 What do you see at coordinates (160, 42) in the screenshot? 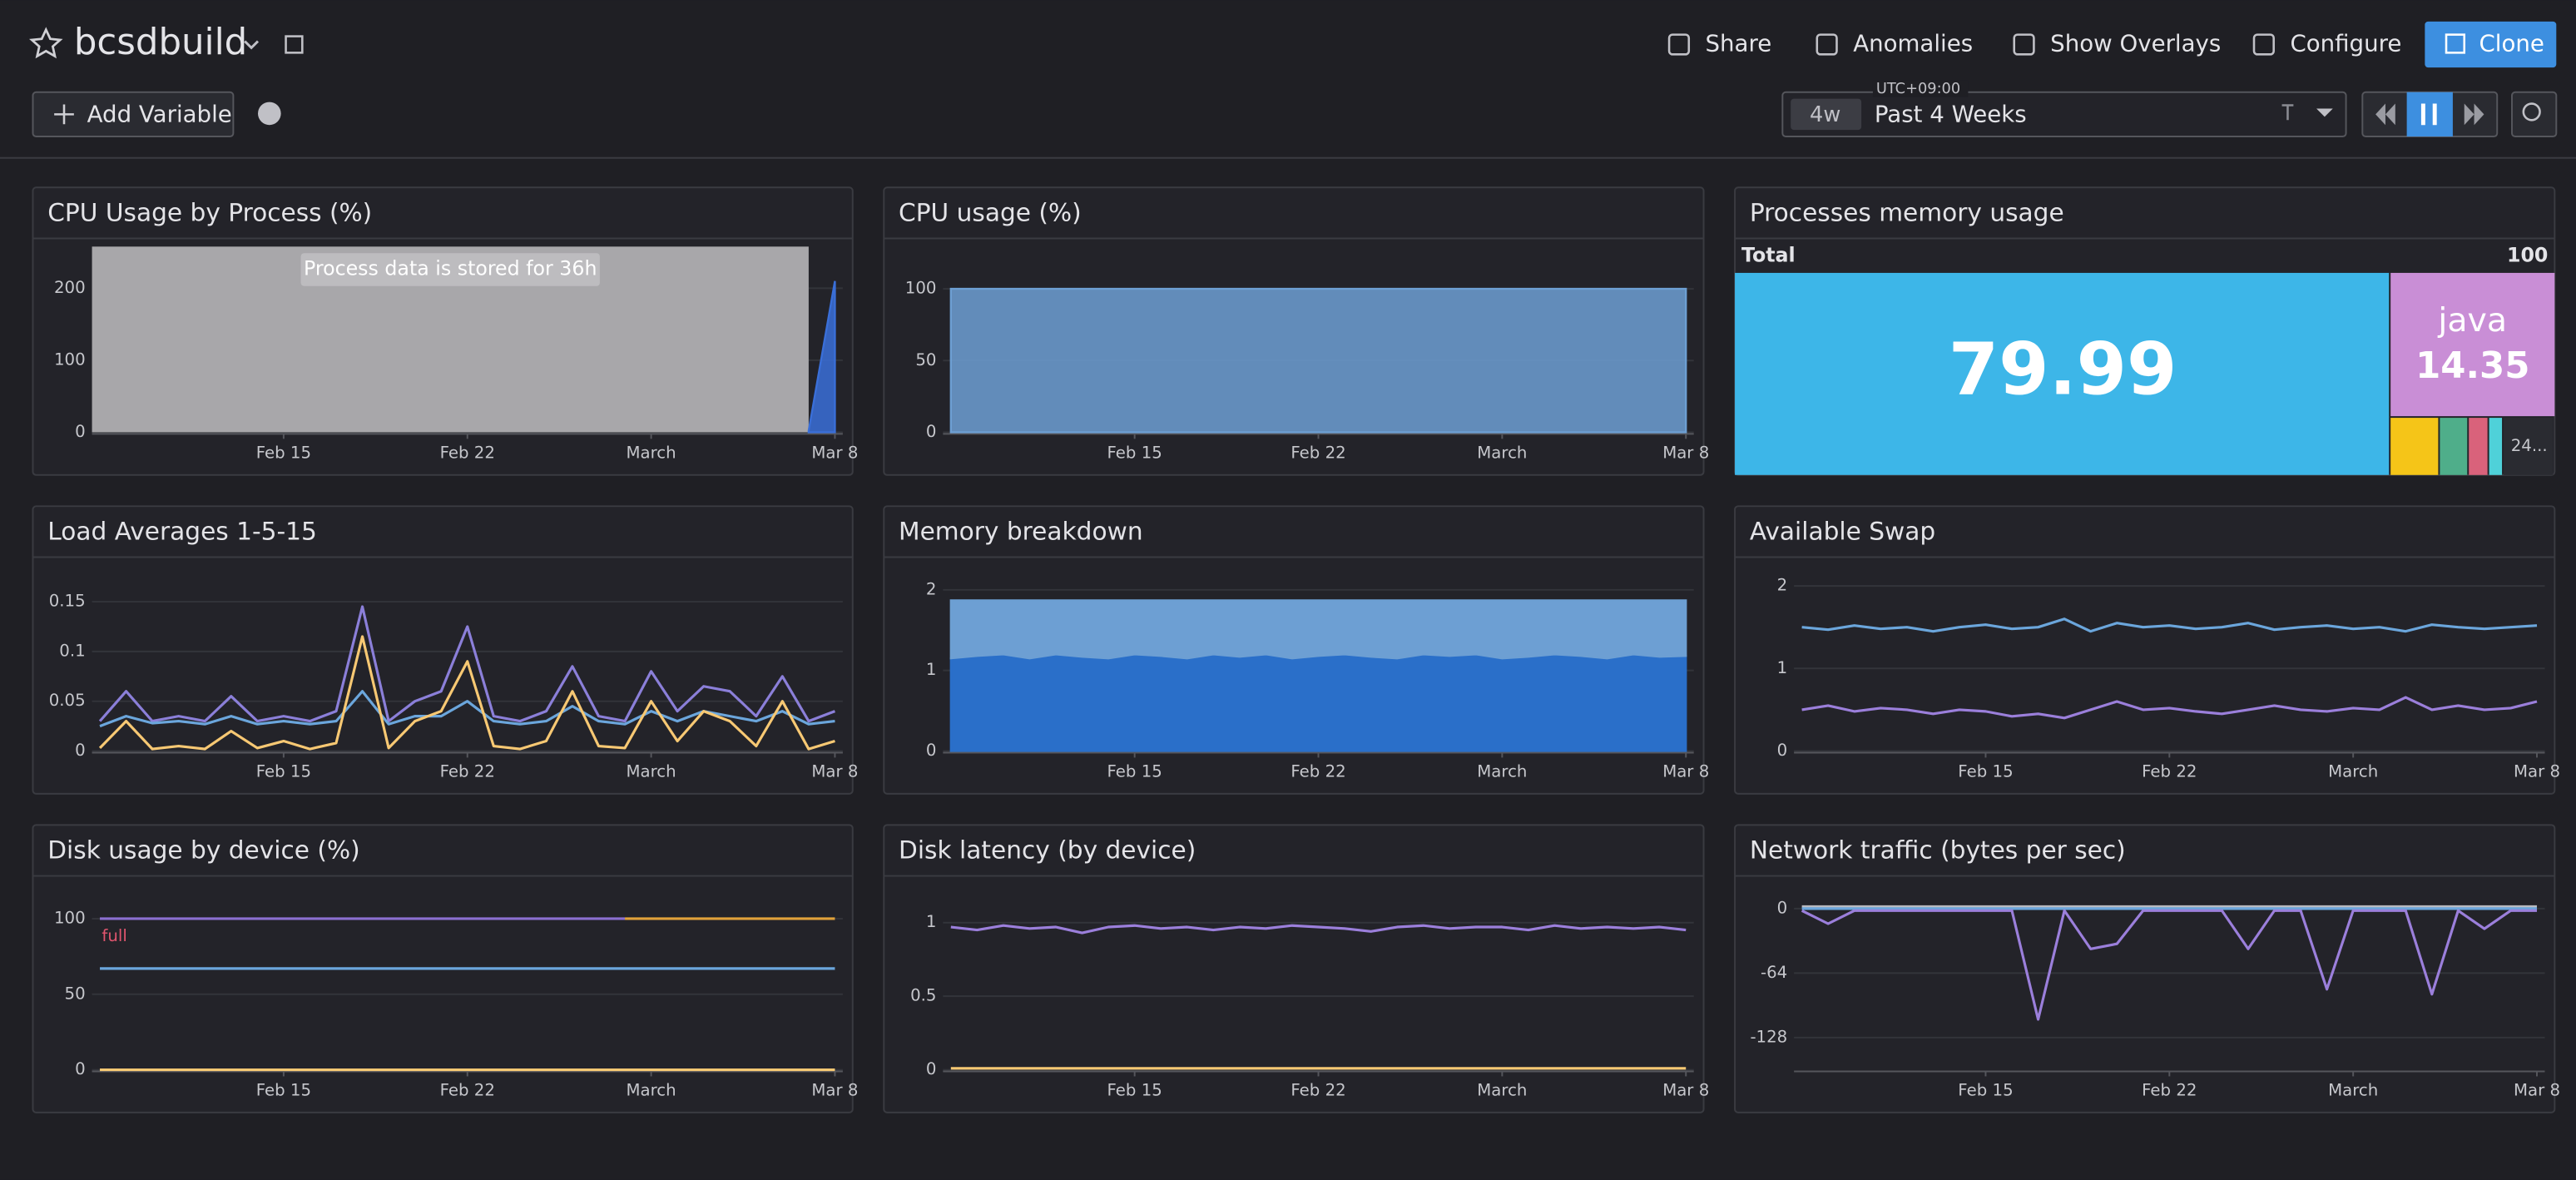
I see `dashboard-title: bcsdbuild` at bounding box center [160, 42].